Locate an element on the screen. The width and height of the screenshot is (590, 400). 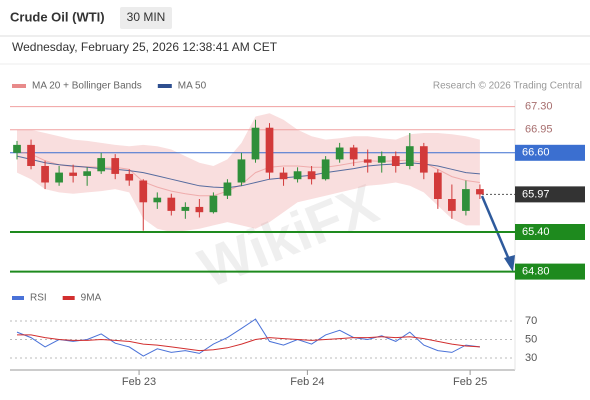
credit: Research © 2026 Trading Central is located at coordinates (507, 86).